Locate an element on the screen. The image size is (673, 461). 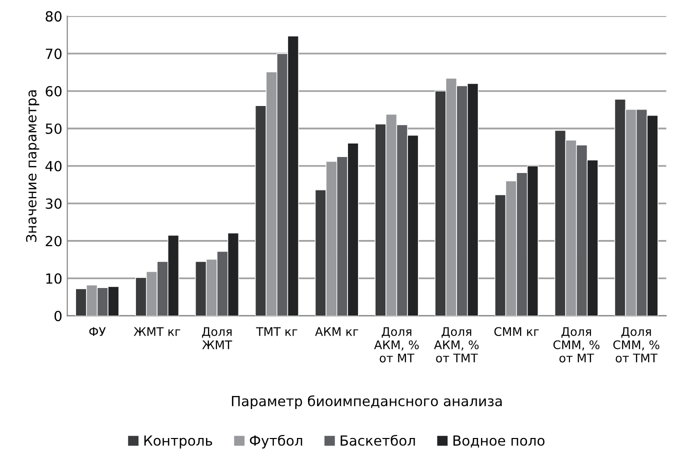
x-tick-label: ТМТ кг is located at coordinates (277, 331).